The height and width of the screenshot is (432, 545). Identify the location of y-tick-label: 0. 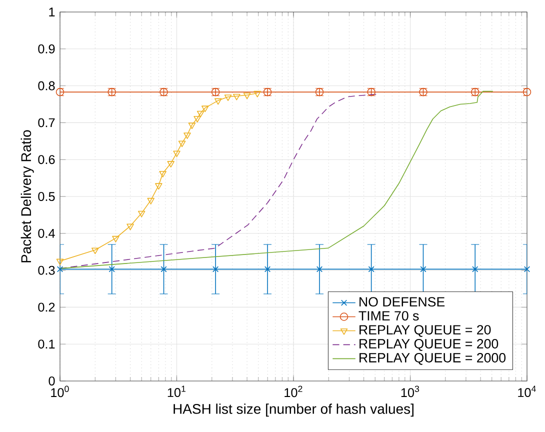
(51, 381).